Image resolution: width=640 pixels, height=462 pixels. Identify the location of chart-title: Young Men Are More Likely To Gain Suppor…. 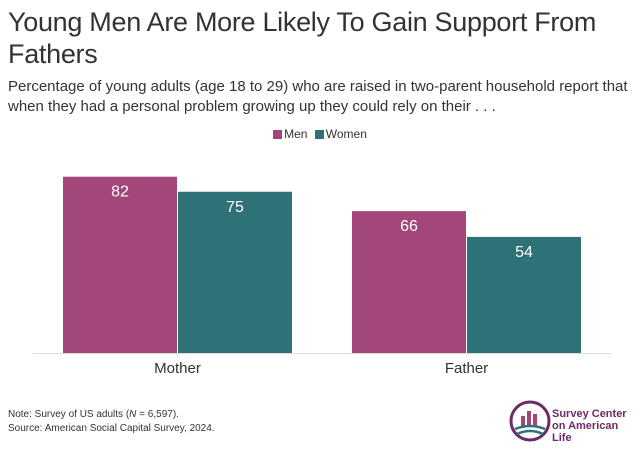
(302, 38).